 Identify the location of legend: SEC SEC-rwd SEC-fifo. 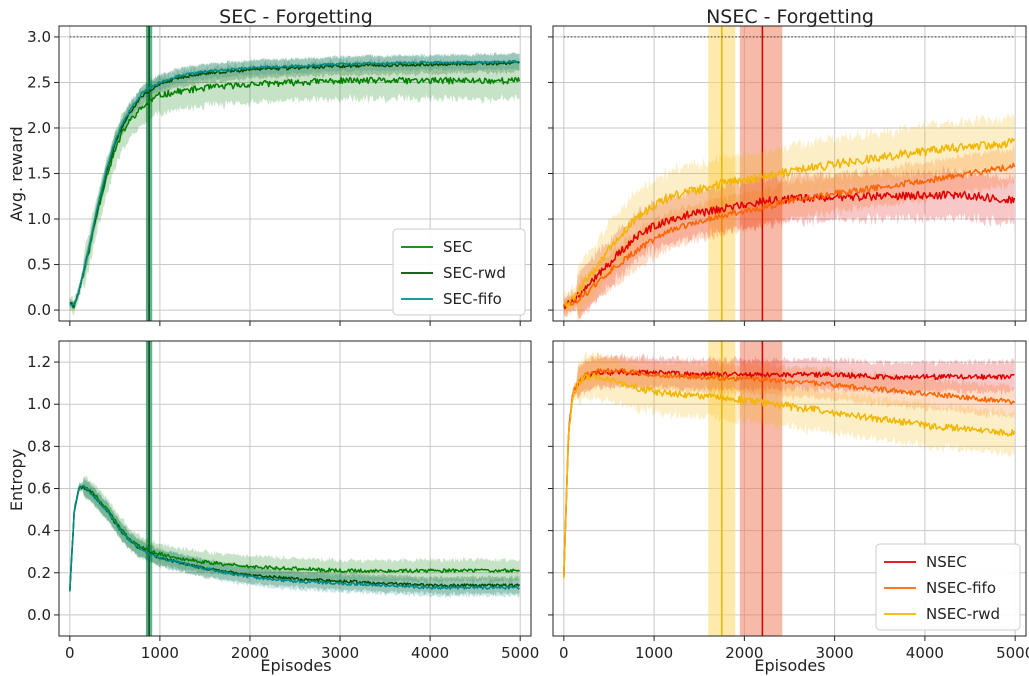
(459, 272).